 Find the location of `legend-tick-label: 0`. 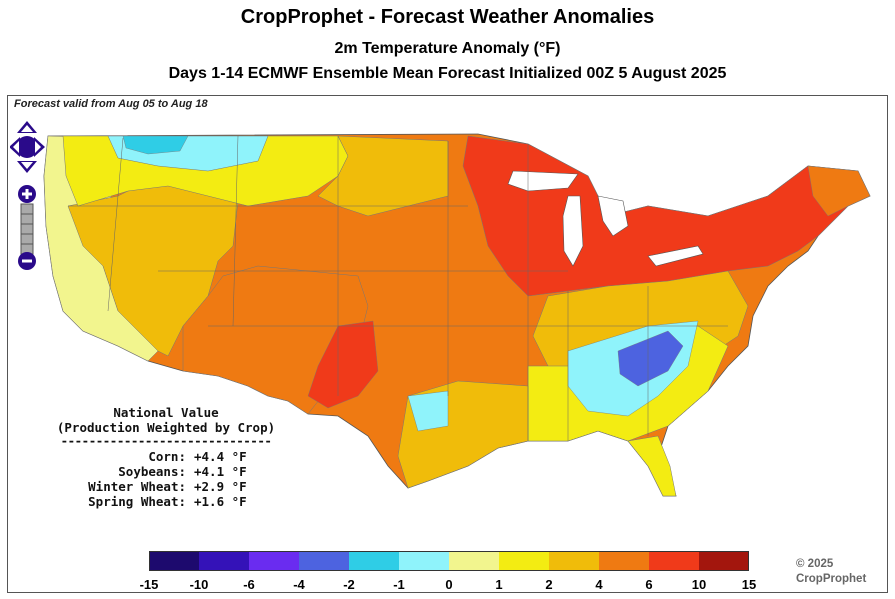

legend-tick-label: 0 is located at coordinates (449, 584).